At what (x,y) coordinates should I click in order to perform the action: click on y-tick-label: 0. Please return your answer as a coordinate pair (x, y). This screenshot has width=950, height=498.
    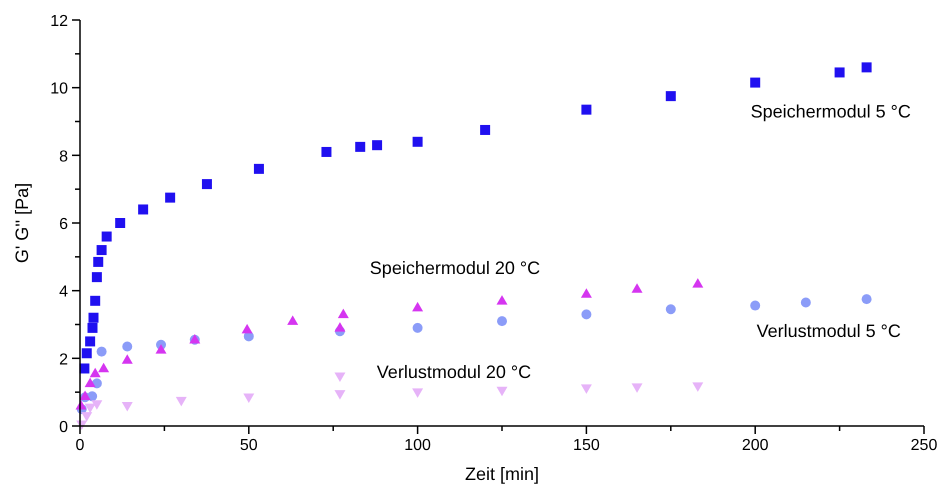
    Looking at the image, I should click on (63, 427).